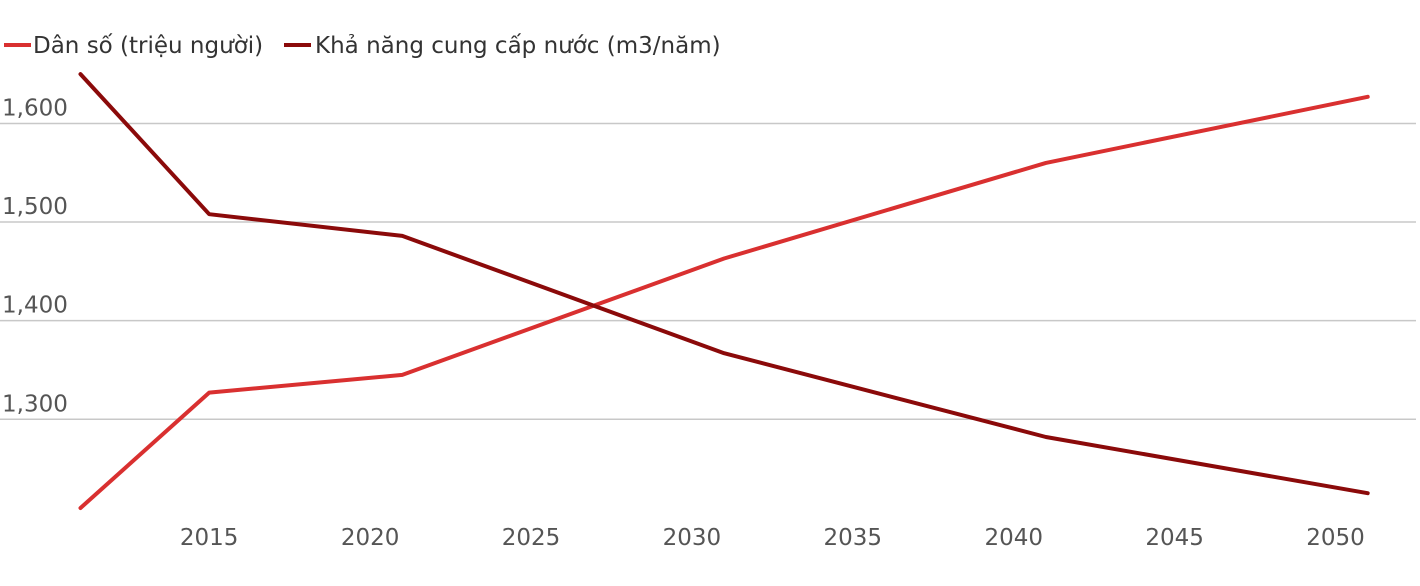 This screenshot has height=586, width=1420. Describe the element at coordinates (1013, 538) in the screenshot. I see `x-tick-label: 2040` at that location.